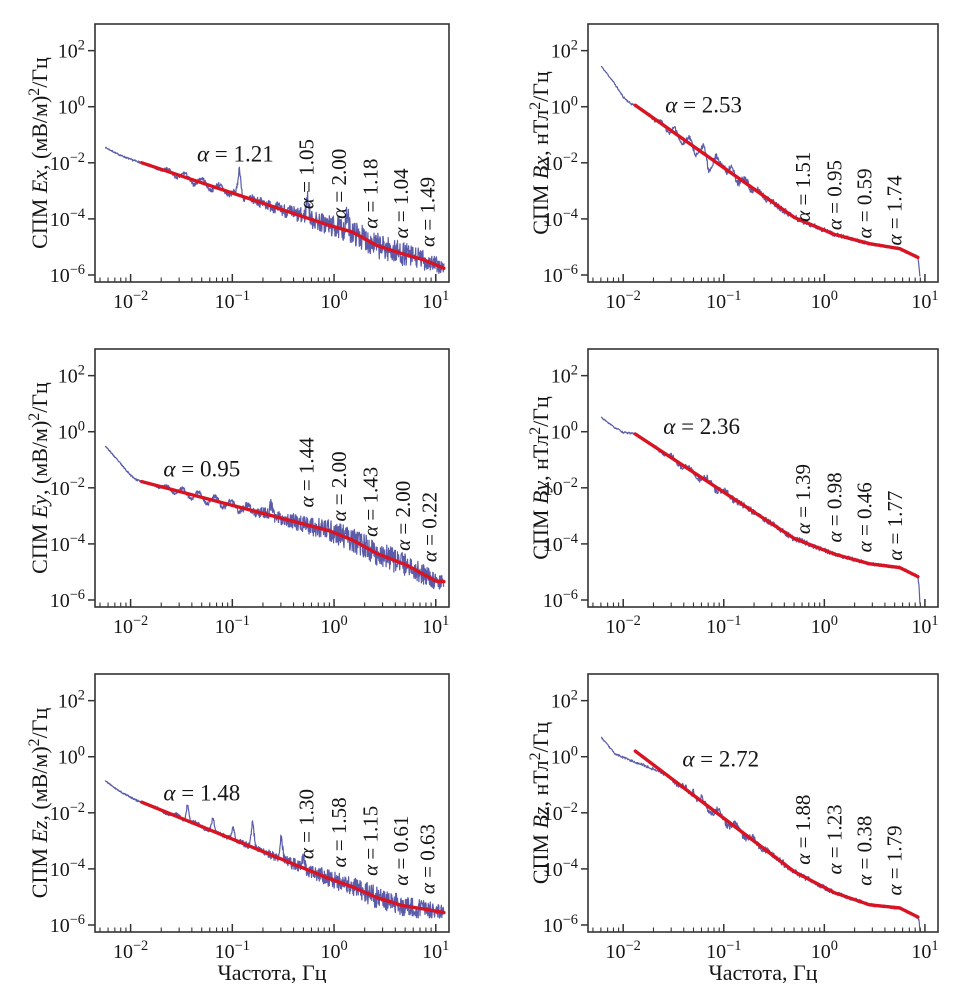 This screenshot has width=970, height=988. Describe the element at coordinates (803, 187) in the screenshot. I see `alpha-annotation-rotated: α = 1.51` at that location.